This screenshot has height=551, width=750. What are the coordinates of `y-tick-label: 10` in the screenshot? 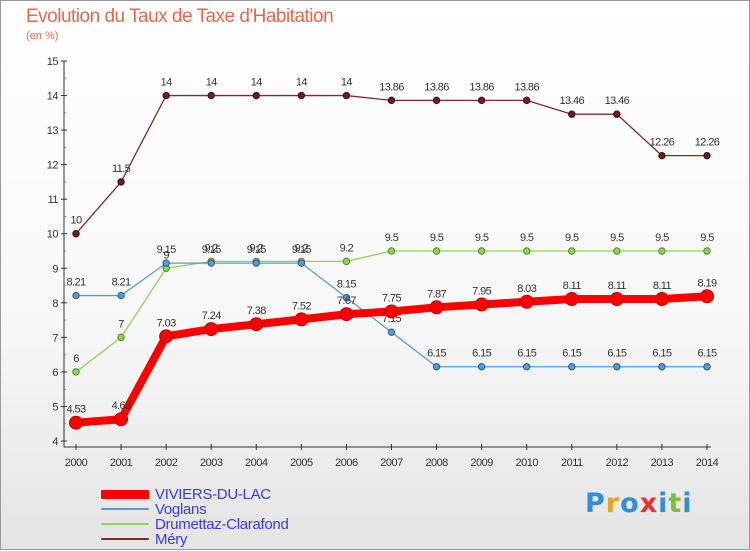 It's located at (53, 235).